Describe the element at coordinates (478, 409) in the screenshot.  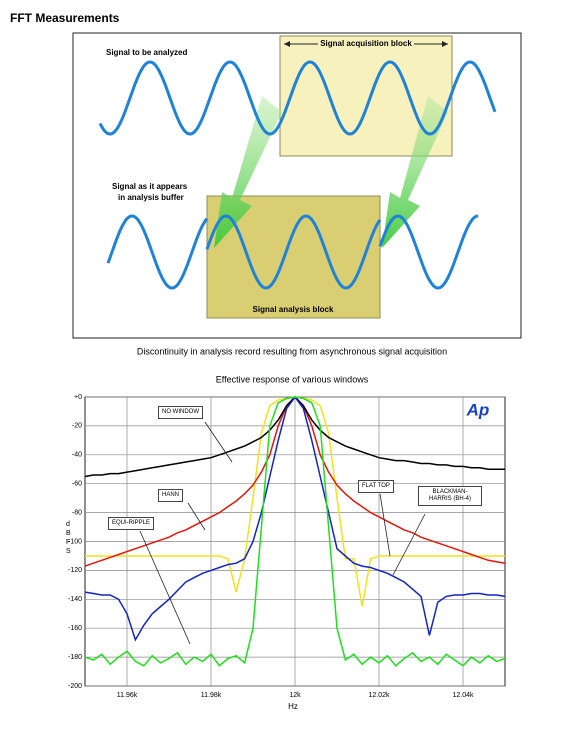
I see `logo: Ap` at that location.